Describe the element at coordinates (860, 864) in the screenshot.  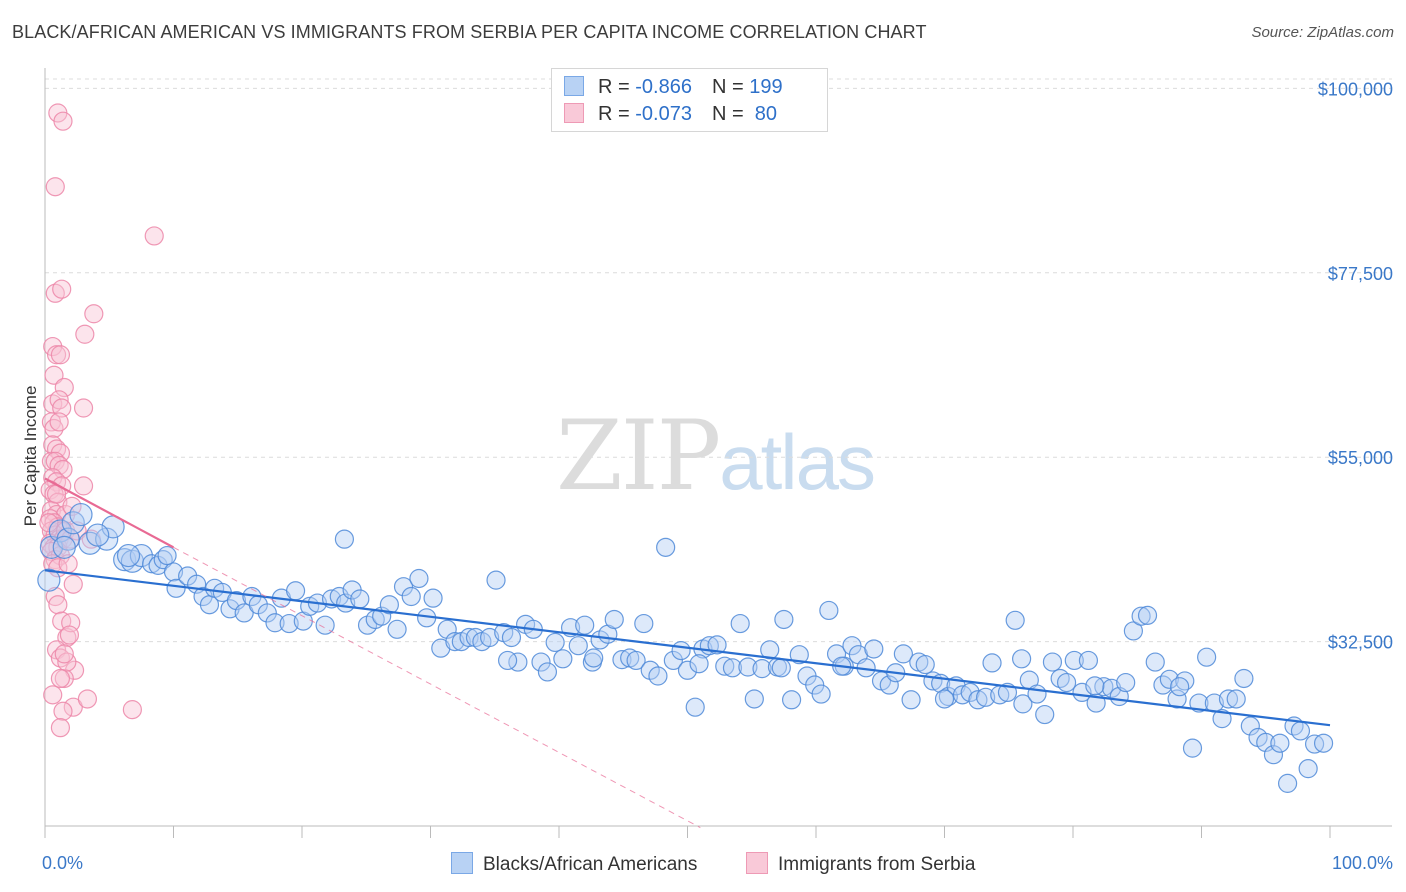
I see `legend-item-serbia: Immigrants from Serbia` at that location.